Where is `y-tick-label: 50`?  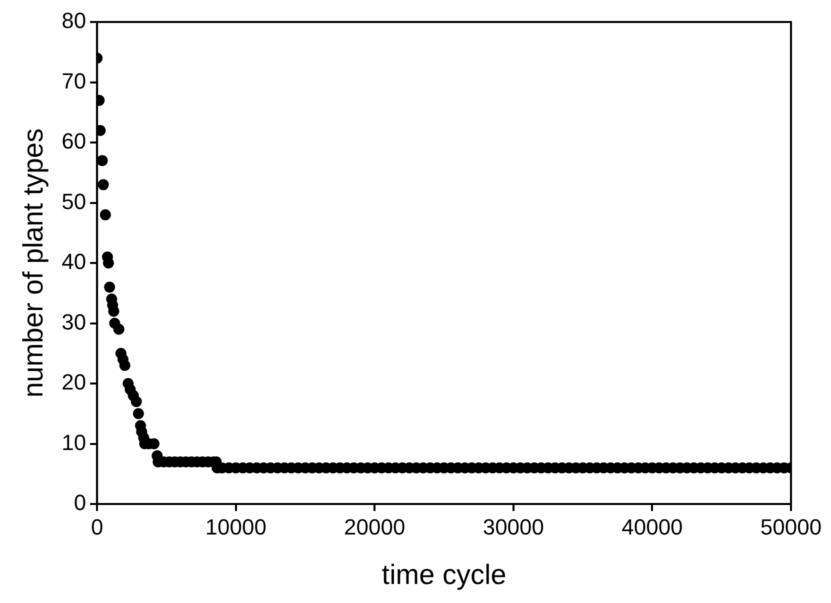 y-tick-label: 50 is located at coordinates (74, 201).